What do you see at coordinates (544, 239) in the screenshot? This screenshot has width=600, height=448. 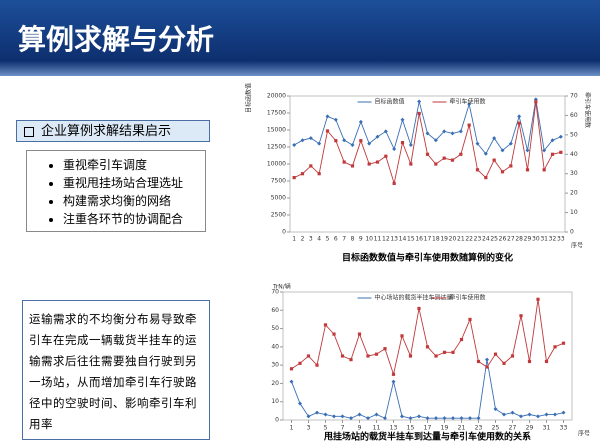 I see `x-tick-label: 31` at bounding box center [544, 239].